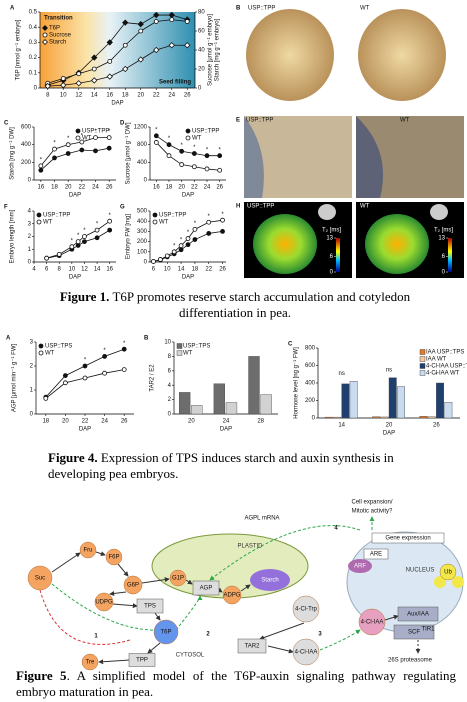 This screenshot has width=467, height=702. Describe the element at coordinates (150, 607) in the screenshot. I see `diagram-label: TPS` at that location.